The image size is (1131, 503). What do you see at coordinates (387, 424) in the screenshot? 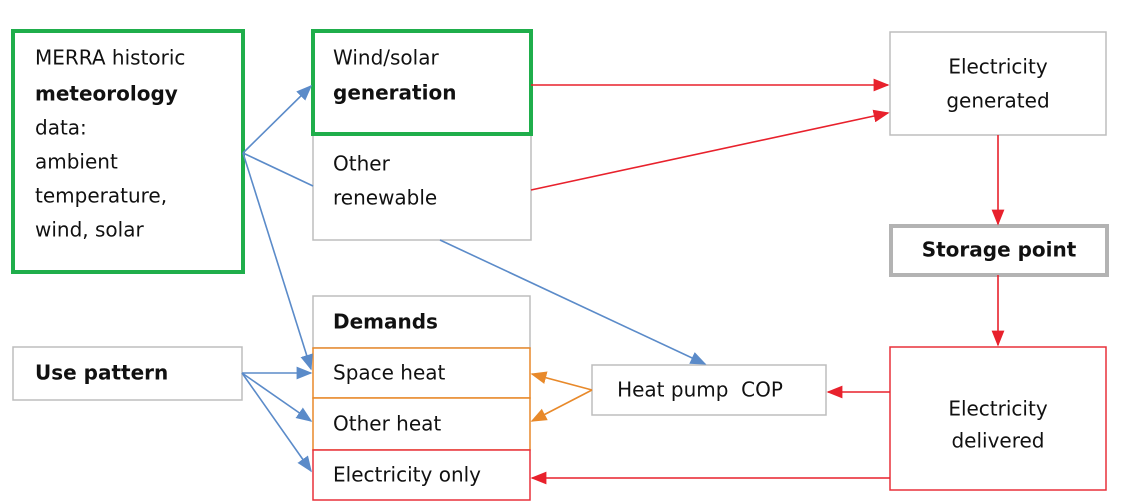
I see `node-label: Other heat` at bounding box center [387, 424].